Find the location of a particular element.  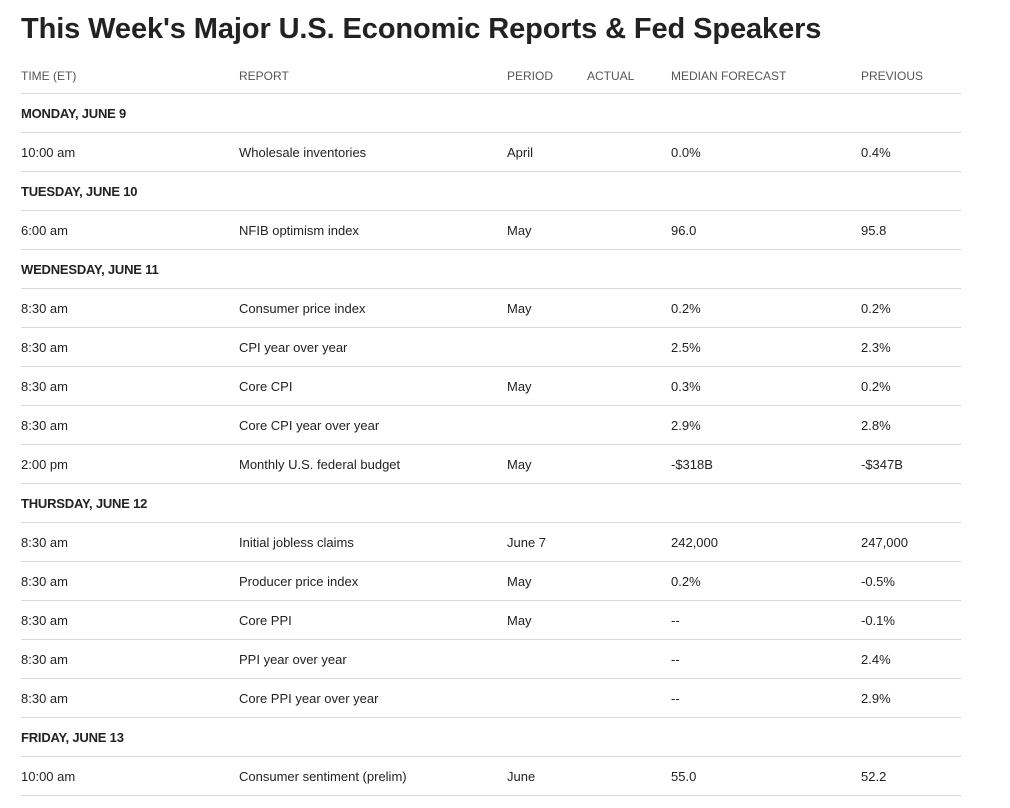

table-row: 8:30 am Consumer price index May 0.2% 0.2% is located at coordinates (491, 308).